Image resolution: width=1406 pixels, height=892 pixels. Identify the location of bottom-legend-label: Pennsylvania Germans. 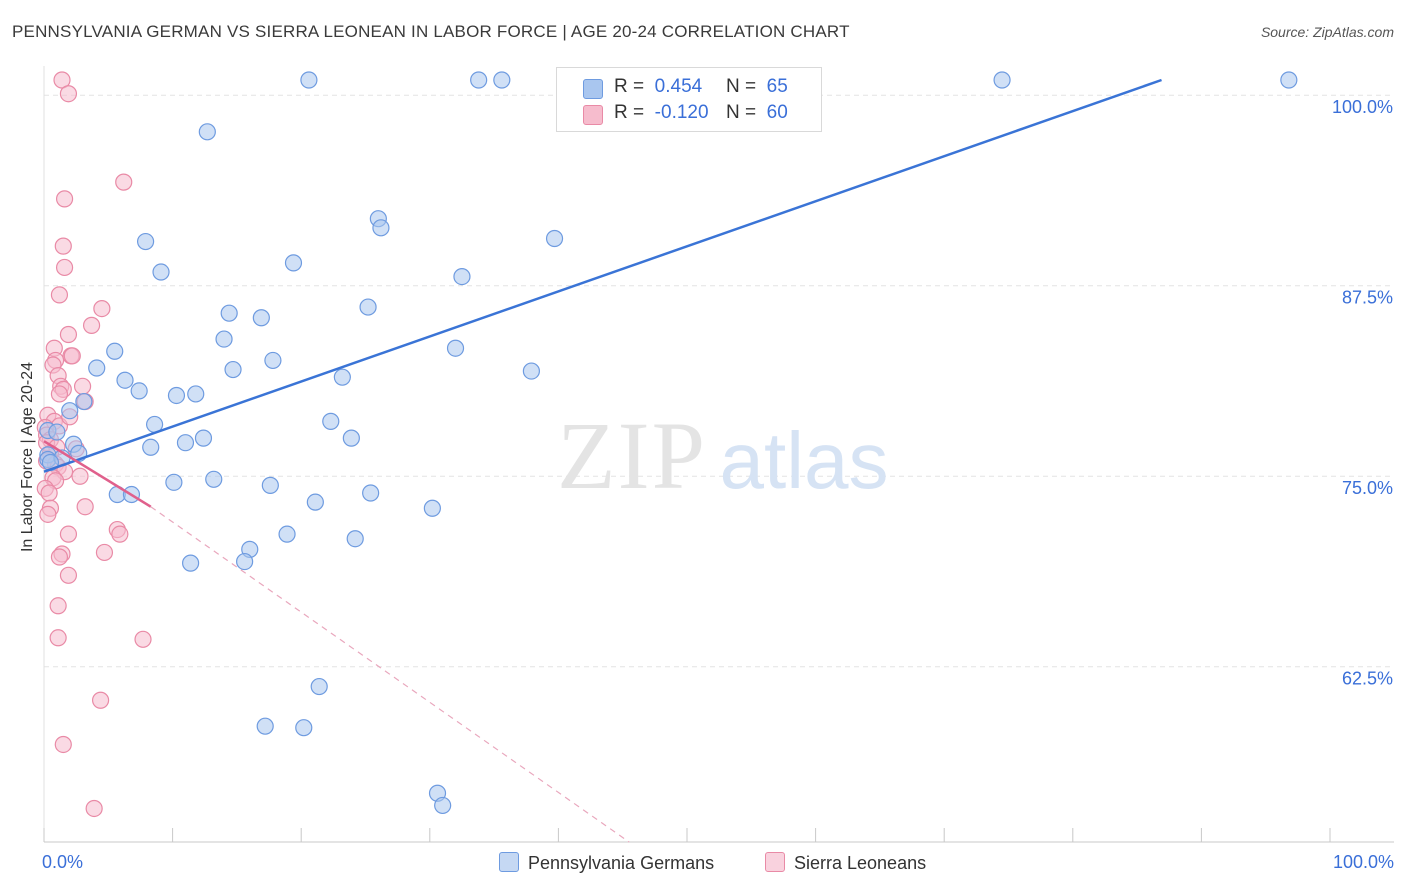
(621, 863).